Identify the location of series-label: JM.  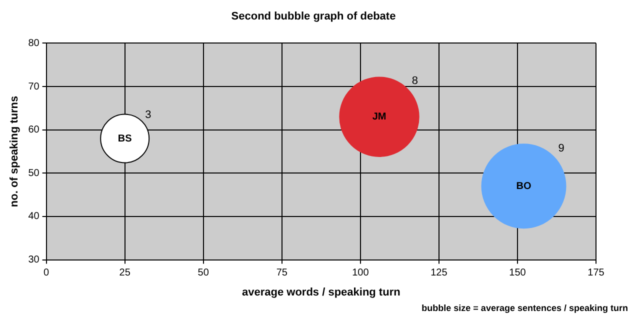
(379, 117).